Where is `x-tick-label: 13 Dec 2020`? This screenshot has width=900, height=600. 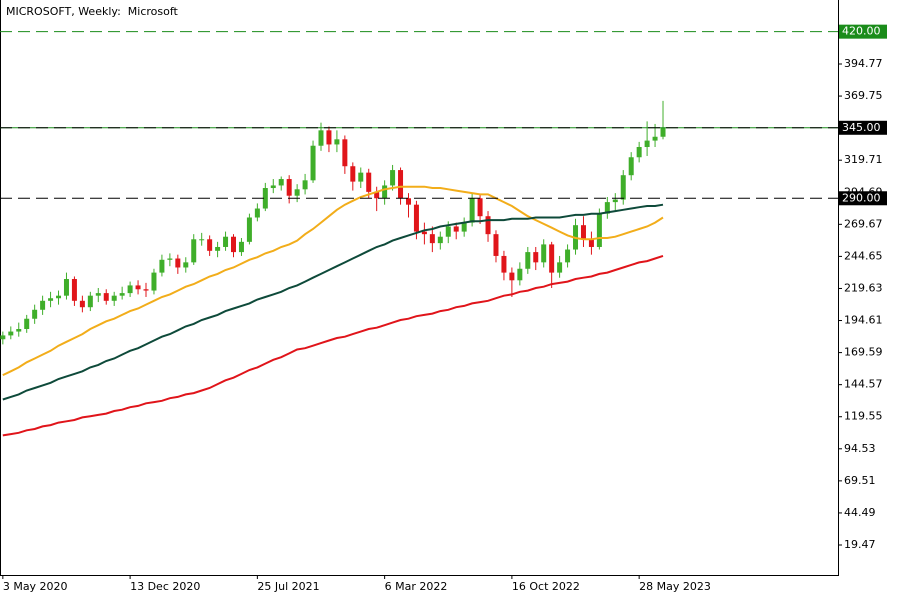 x-tick-label: 13 Dec 2020 is located at coordinates (165, 586).